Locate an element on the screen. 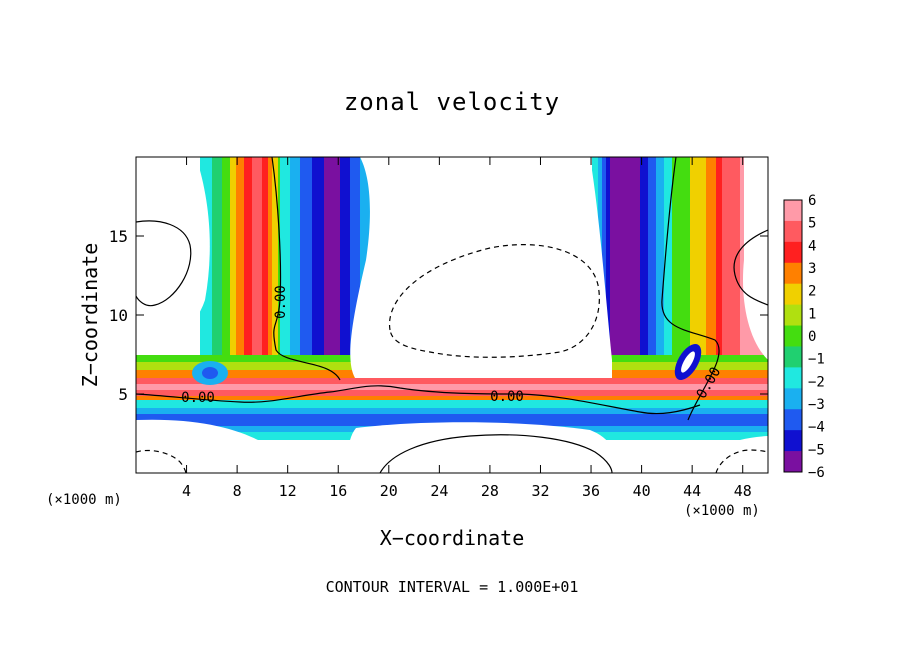 This screenshot has width=904, height=654. x-tick-label: 28 is located at coordinates (490, 491).